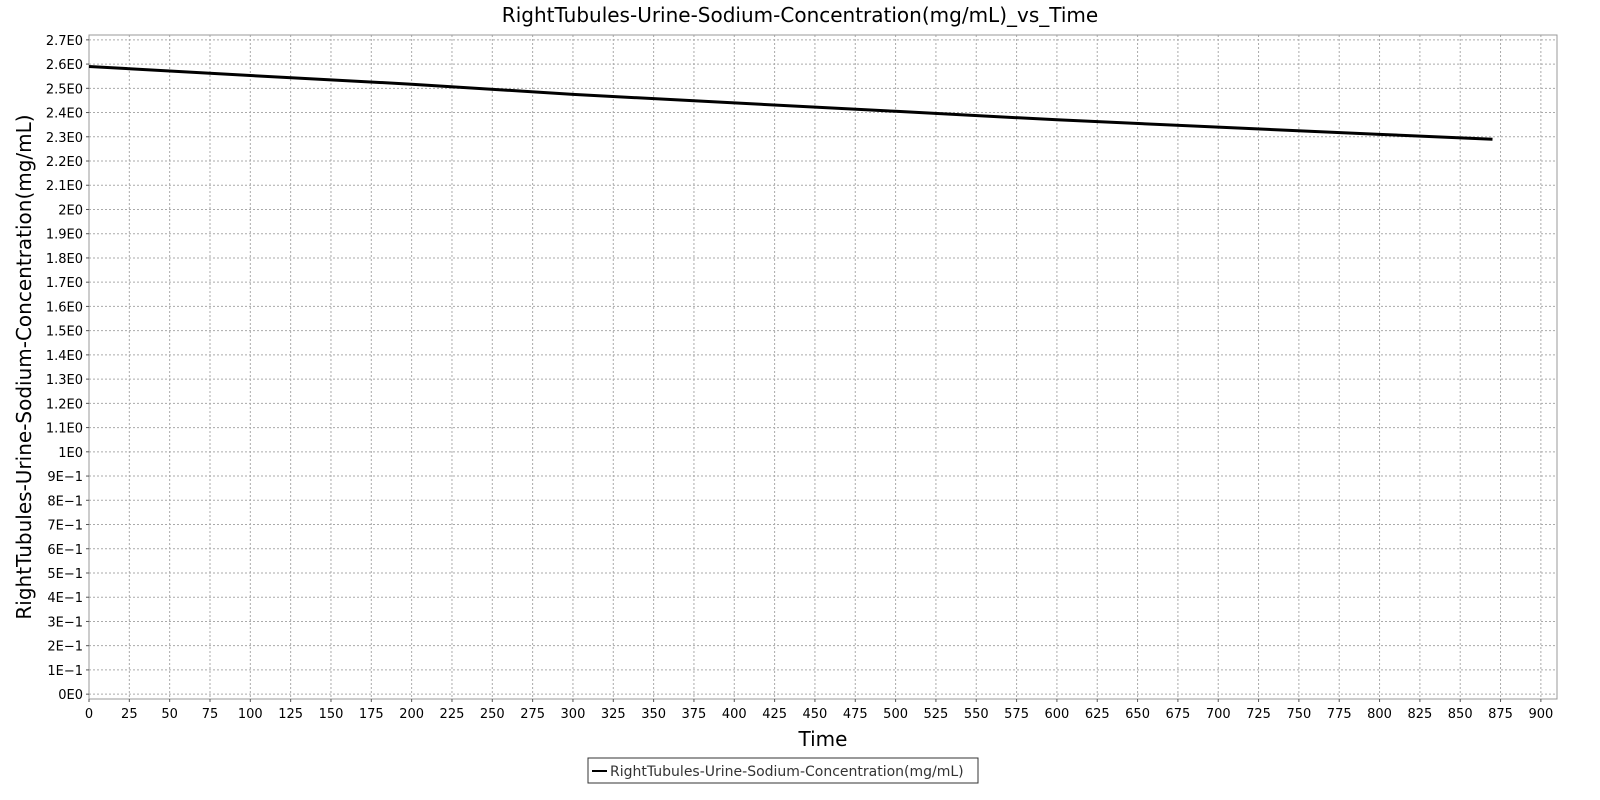 The width and height of the screenshot is (1600, 800). I want to click on y-tick-label: 2.7E0, so click(64, 41).